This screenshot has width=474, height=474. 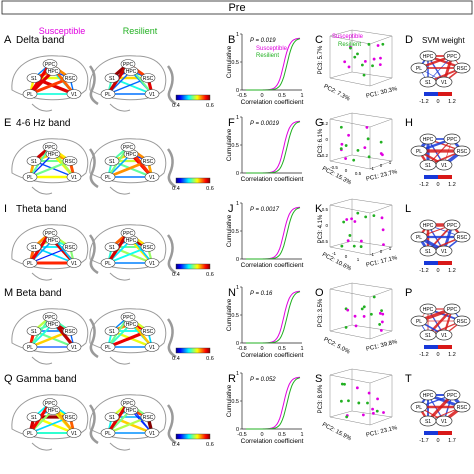 I want to click on panel-letter: J, so click(x=231, y=209).